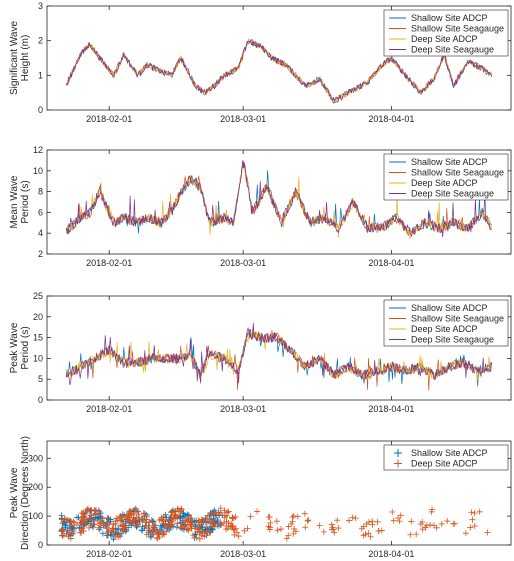  Describe the element at coordinates (243, 263) in the screenshot. I see `x-tick-label: 2018-03-01` at that location.